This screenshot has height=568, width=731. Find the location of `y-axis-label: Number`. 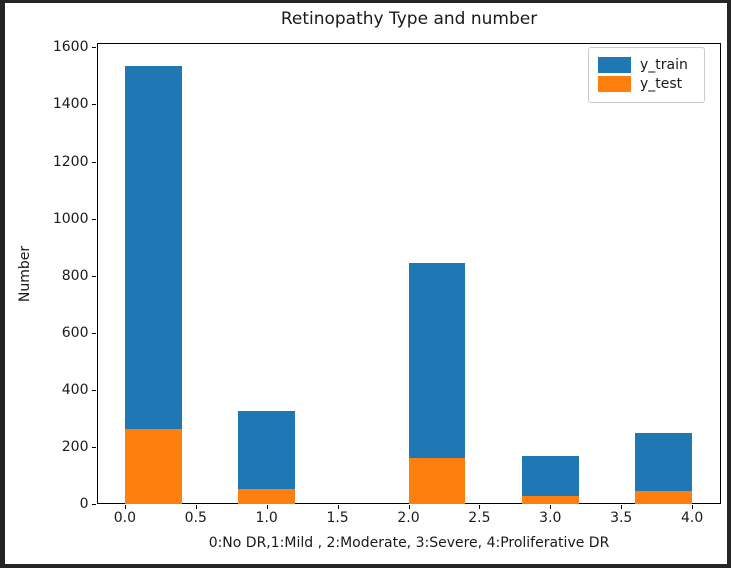

y-axis-label: Number is located at coordinates (25, 274).